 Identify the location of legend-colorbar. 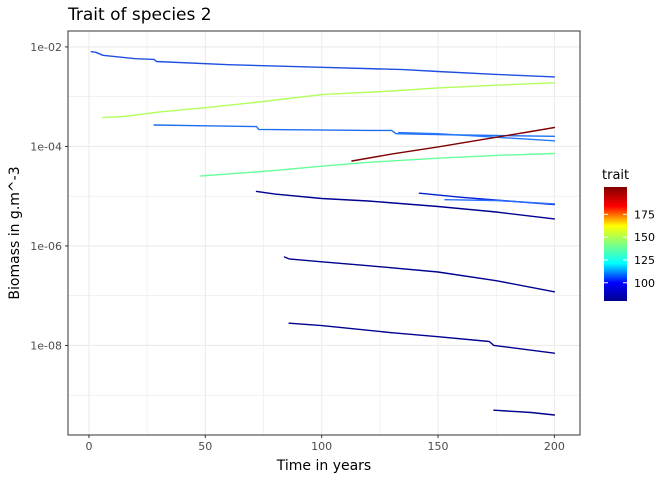
(615, 244).